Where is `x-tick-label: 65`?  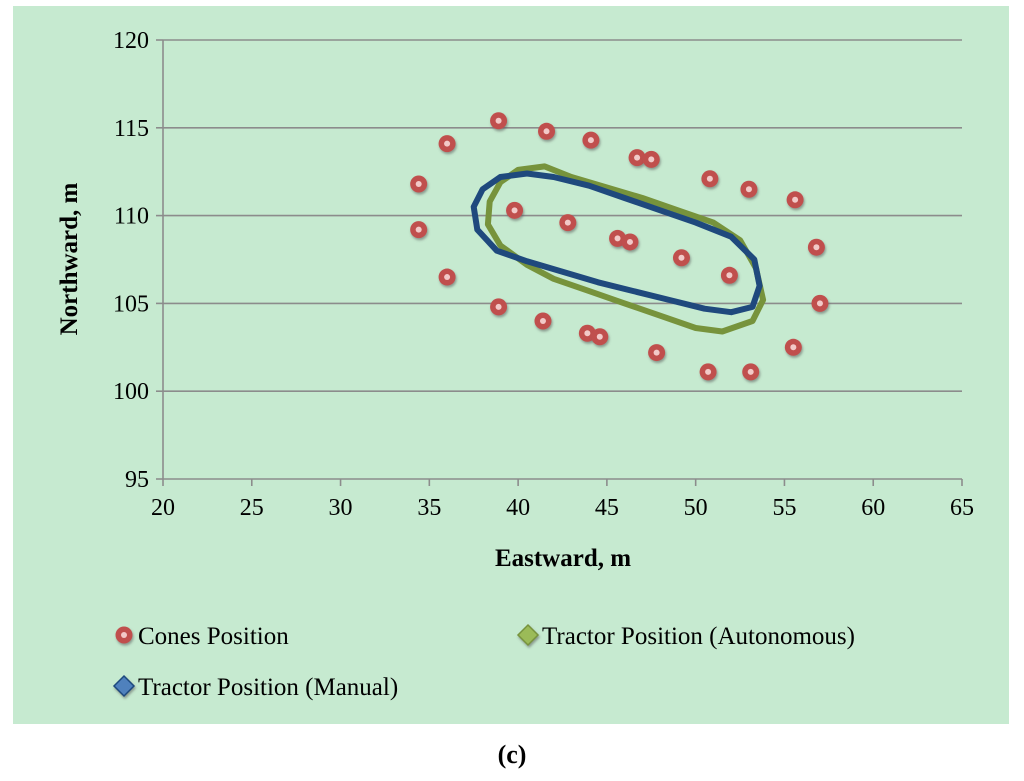
x-tick-label: 65 is located at coordinates (962, 508).